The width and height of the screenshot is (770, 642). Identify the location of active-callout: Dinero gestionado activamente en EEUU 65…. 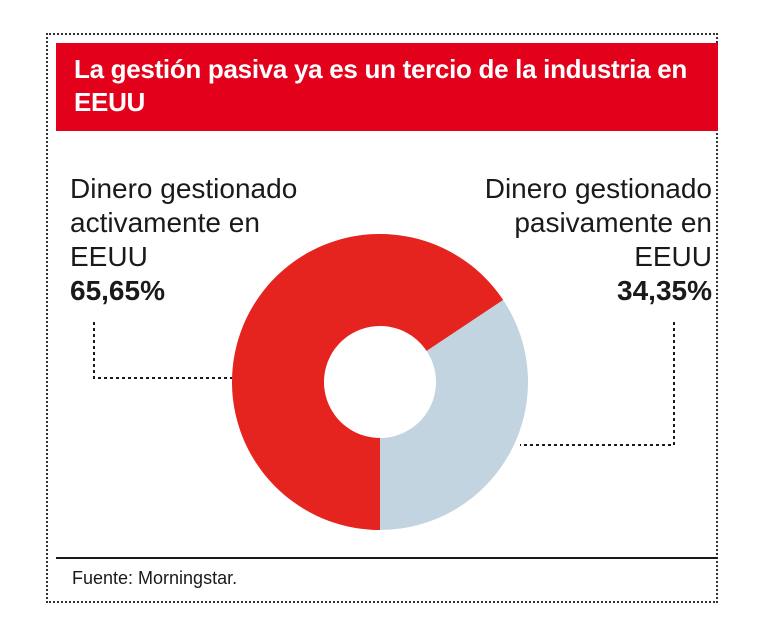
(183, 240).